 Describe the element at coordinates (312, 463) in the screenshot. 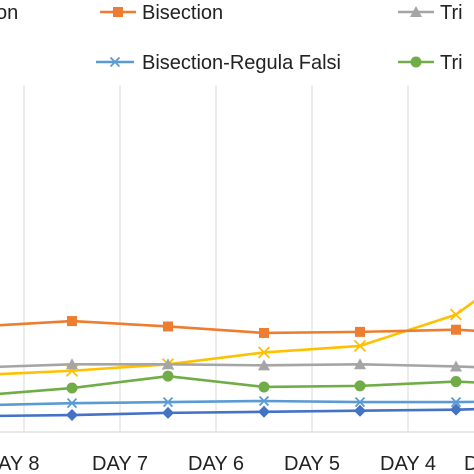

I see `x-tick-label: DAY 5` at that location.